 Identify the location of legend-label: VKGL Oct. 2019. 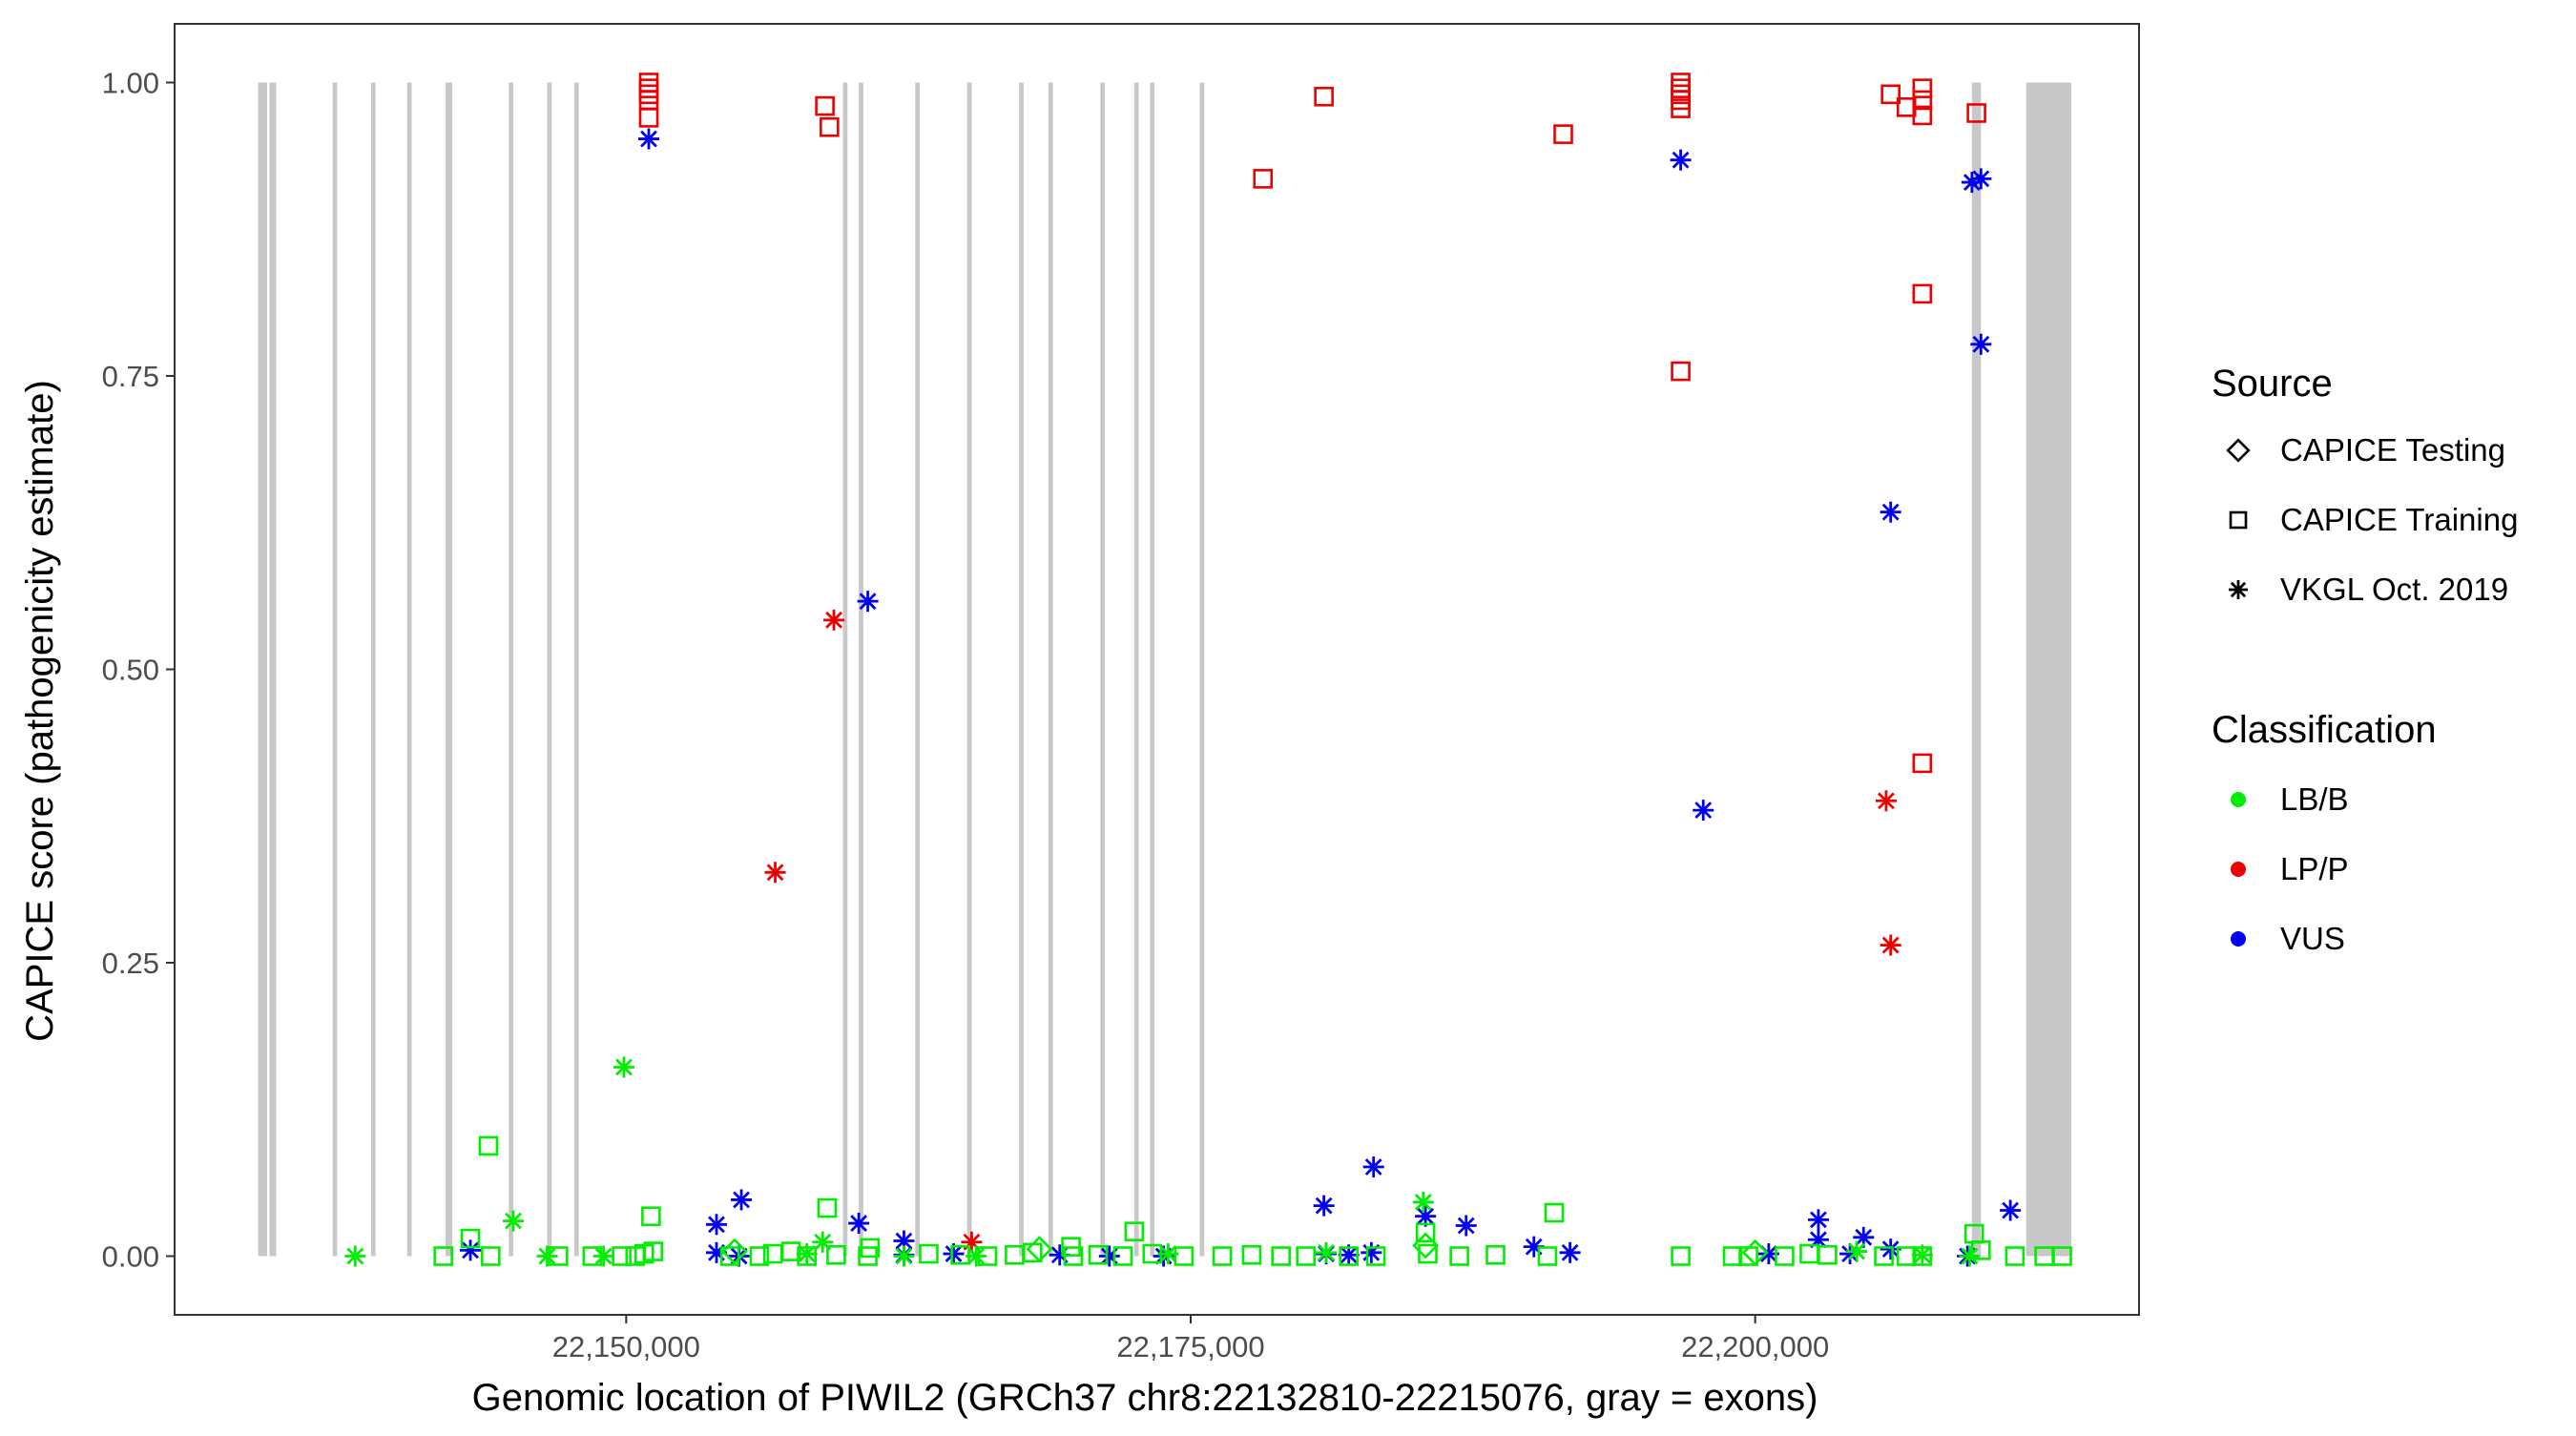
(2394, 589).